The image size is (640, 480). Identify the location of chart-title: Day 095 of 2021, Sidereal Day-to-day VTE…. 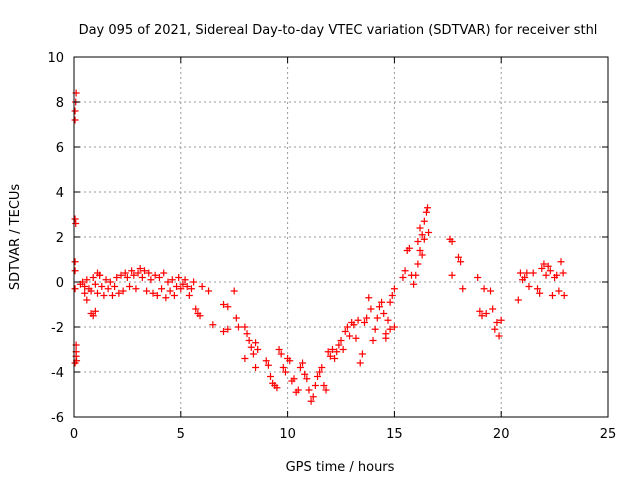
(338, 30).